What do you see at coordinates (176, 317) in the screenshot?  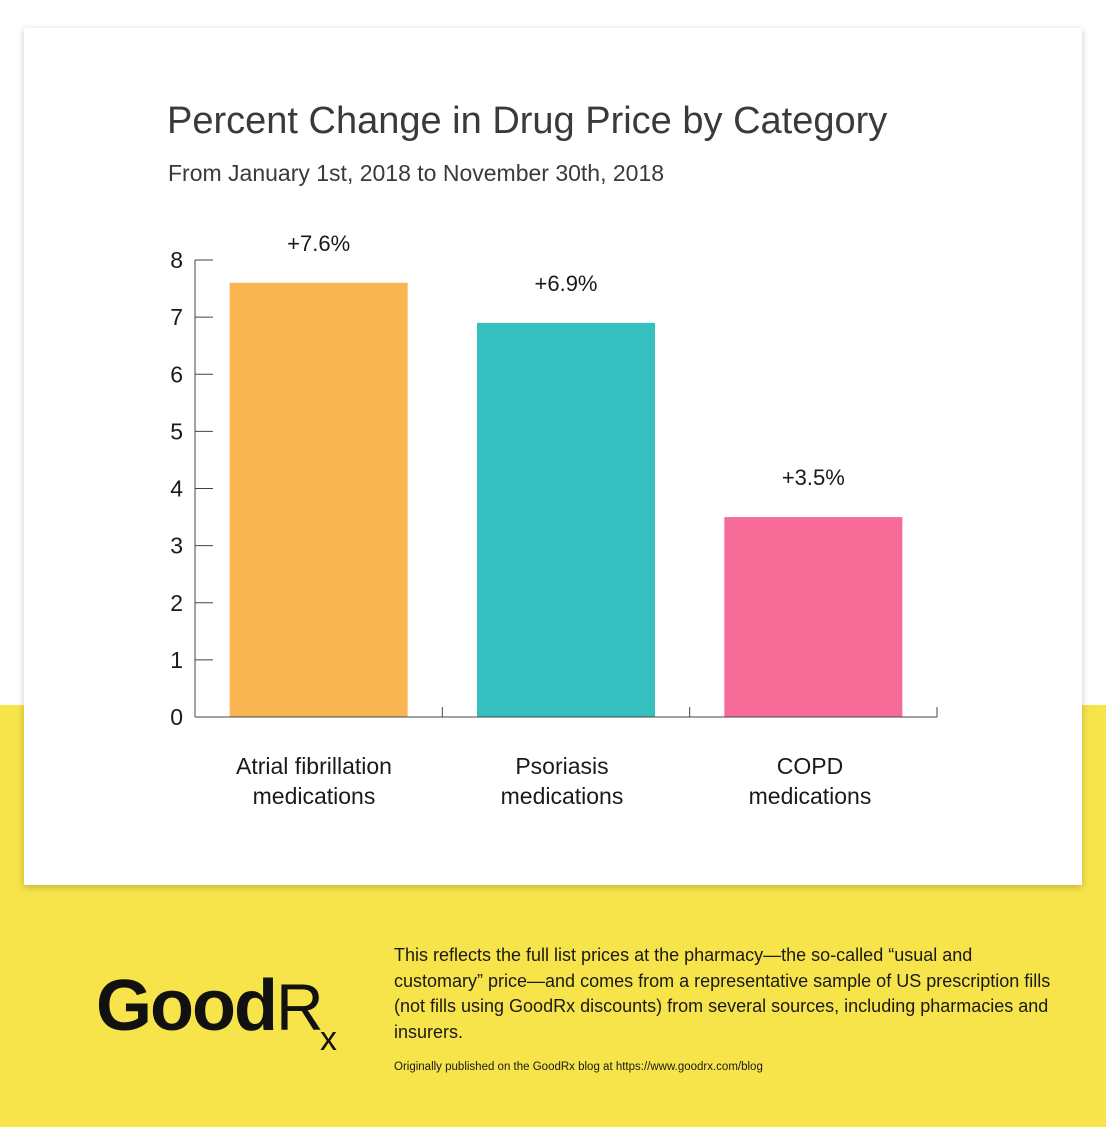 I see `y-tick-label: 7` at bounding box center [176, 317].